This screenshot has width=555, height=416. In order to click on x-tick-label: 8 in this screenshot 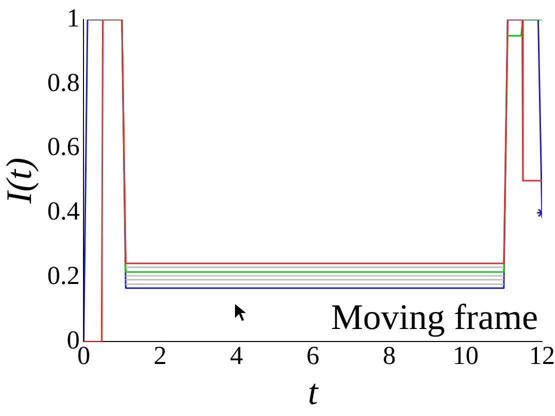, I will do `click(389, 355)`.